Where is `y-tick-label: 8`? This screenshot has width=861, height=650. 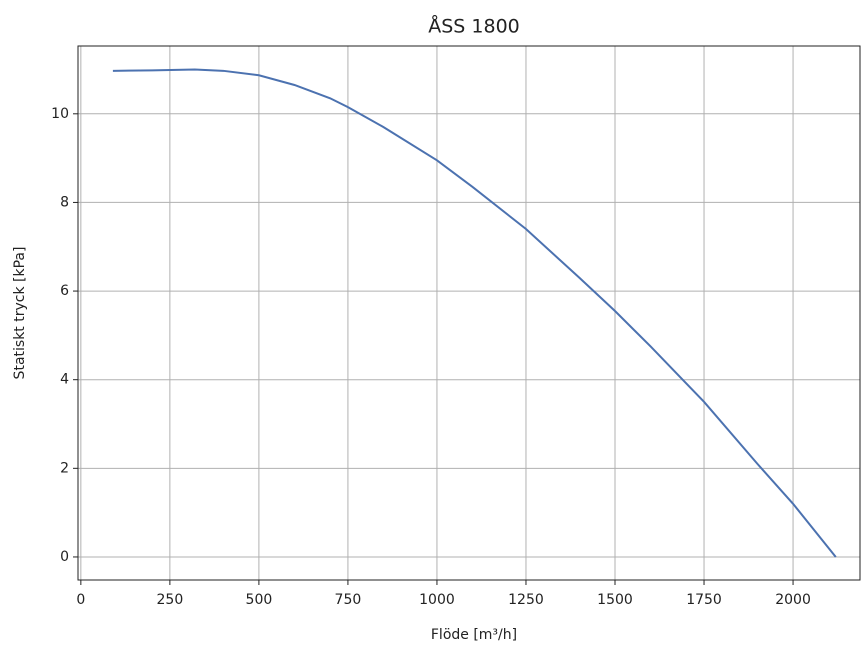 y-tick-label: 8 is located at coordinates (64, 202).